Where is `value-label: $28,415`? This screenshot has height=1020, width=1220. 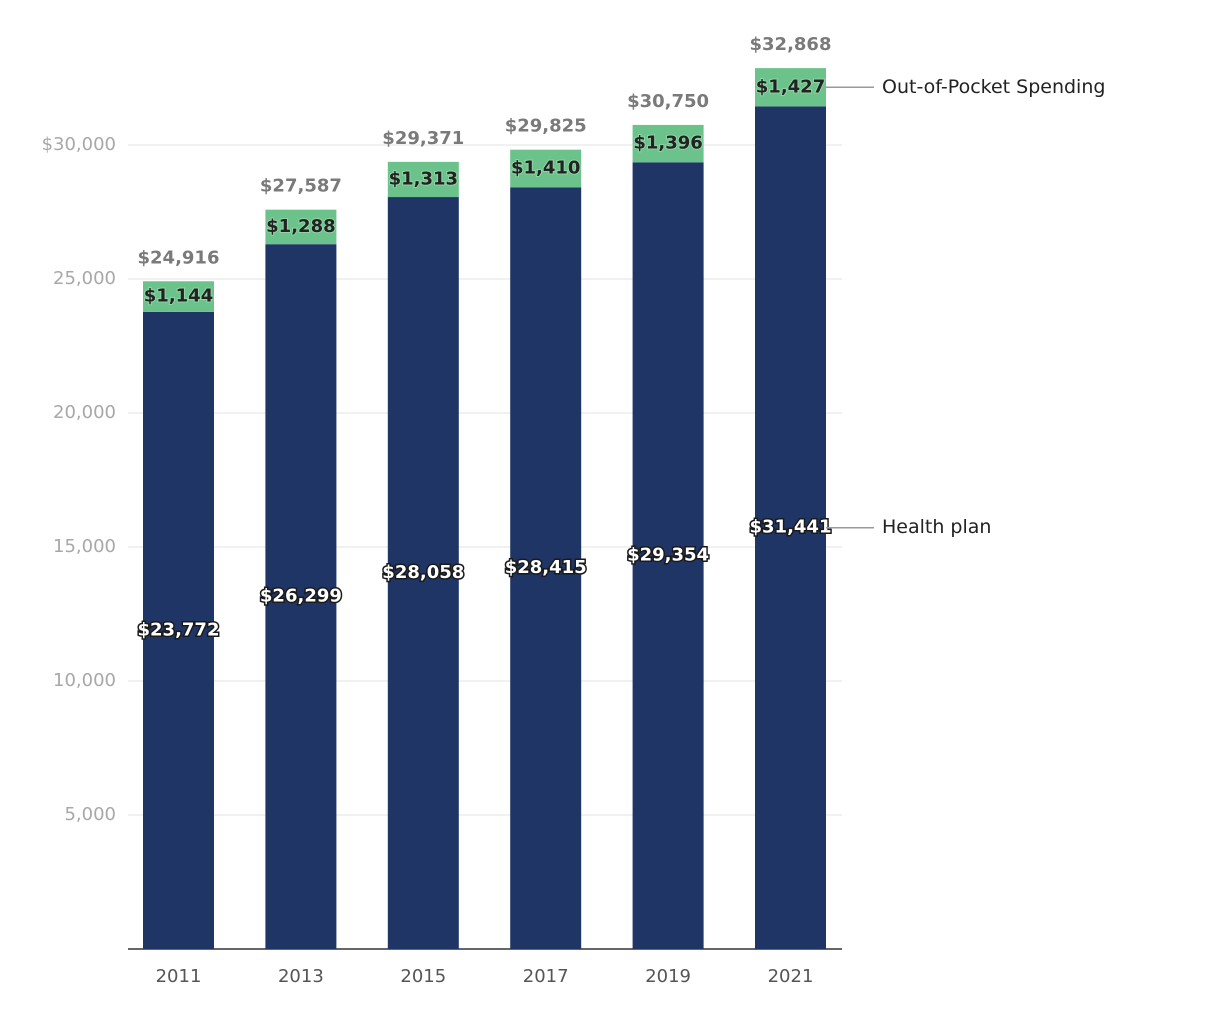
value-label: $28,415 is located at coordinates (546, 567).